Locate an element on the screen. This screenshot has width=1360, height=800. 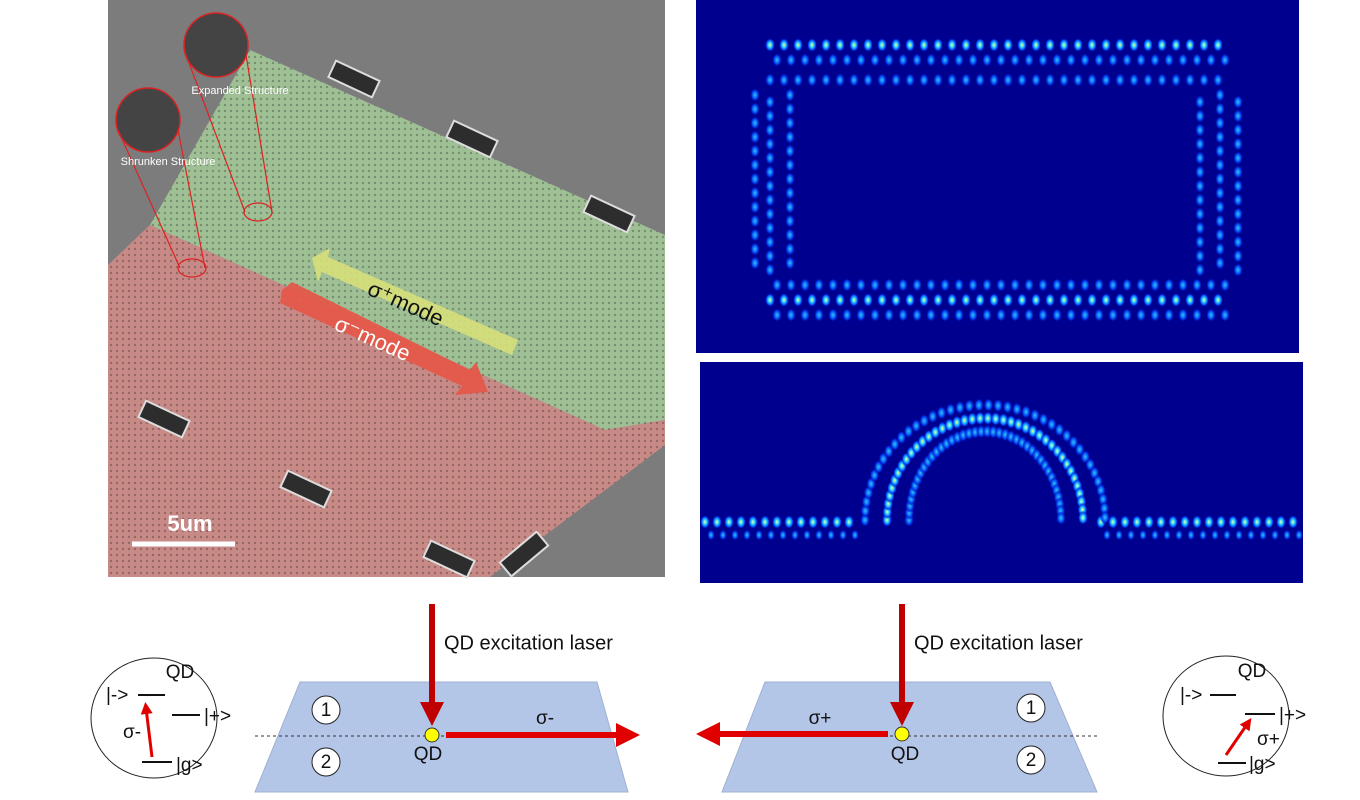
right-device: QD excitation laser 1 2 QD σ+ is located at coordinates (897, 698).